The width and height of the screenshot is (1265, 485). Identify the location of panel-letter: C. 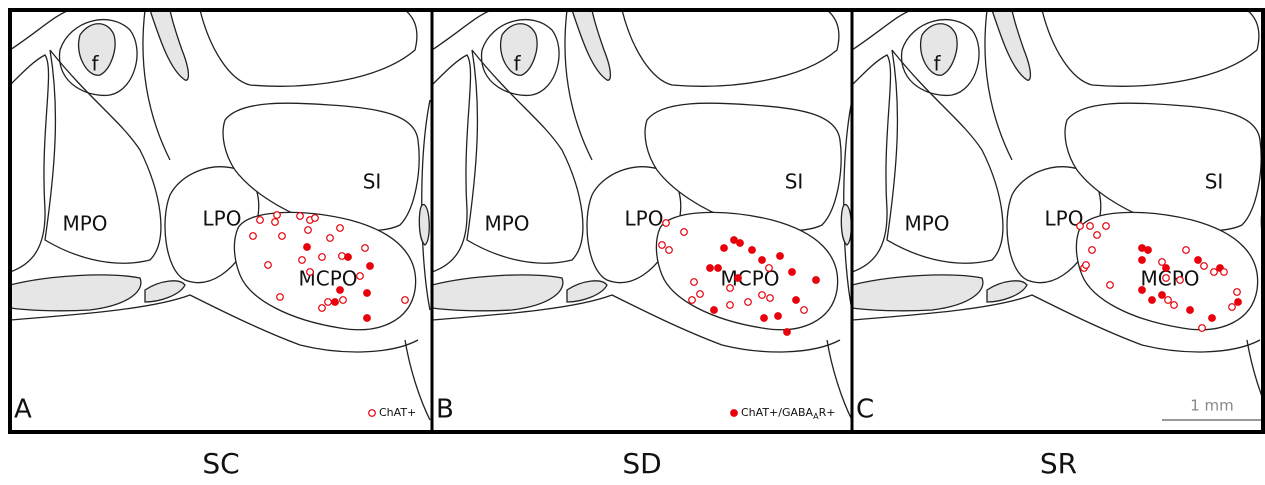
(865, 410).